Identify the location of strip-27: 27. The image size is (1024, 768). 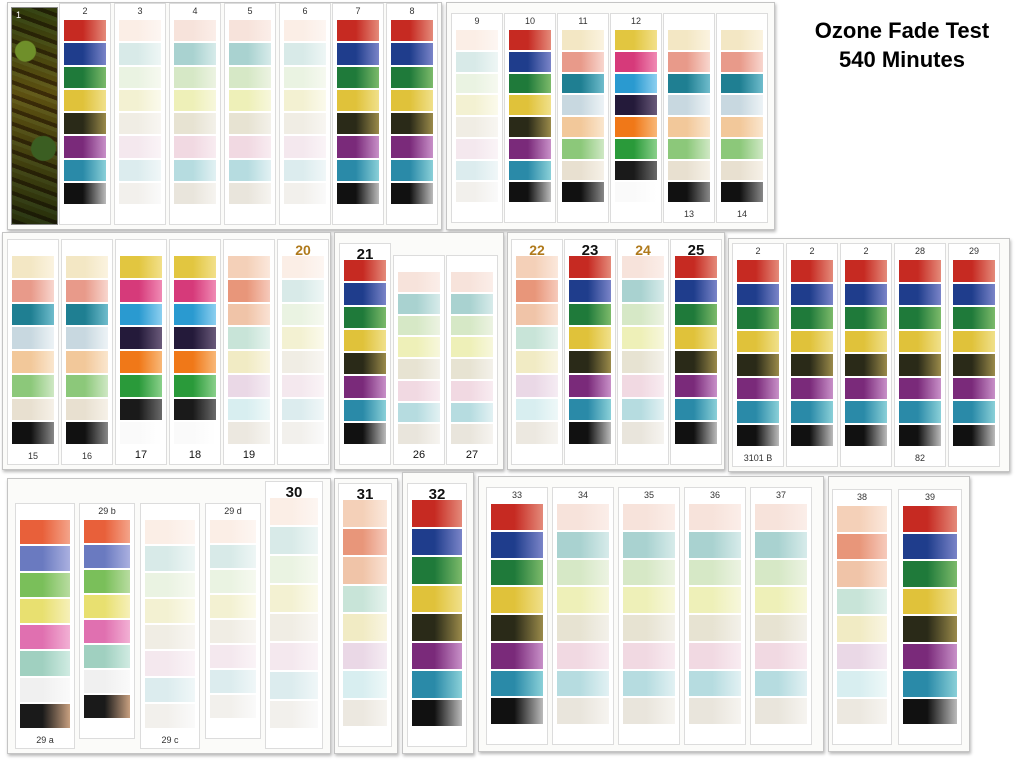
(472, 360).